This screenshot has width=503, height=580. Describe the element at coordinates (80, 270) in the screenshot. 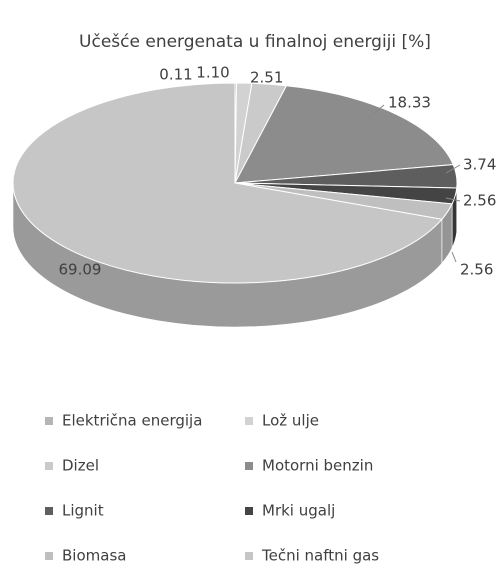

I see `data-label: 69.09` at that location.